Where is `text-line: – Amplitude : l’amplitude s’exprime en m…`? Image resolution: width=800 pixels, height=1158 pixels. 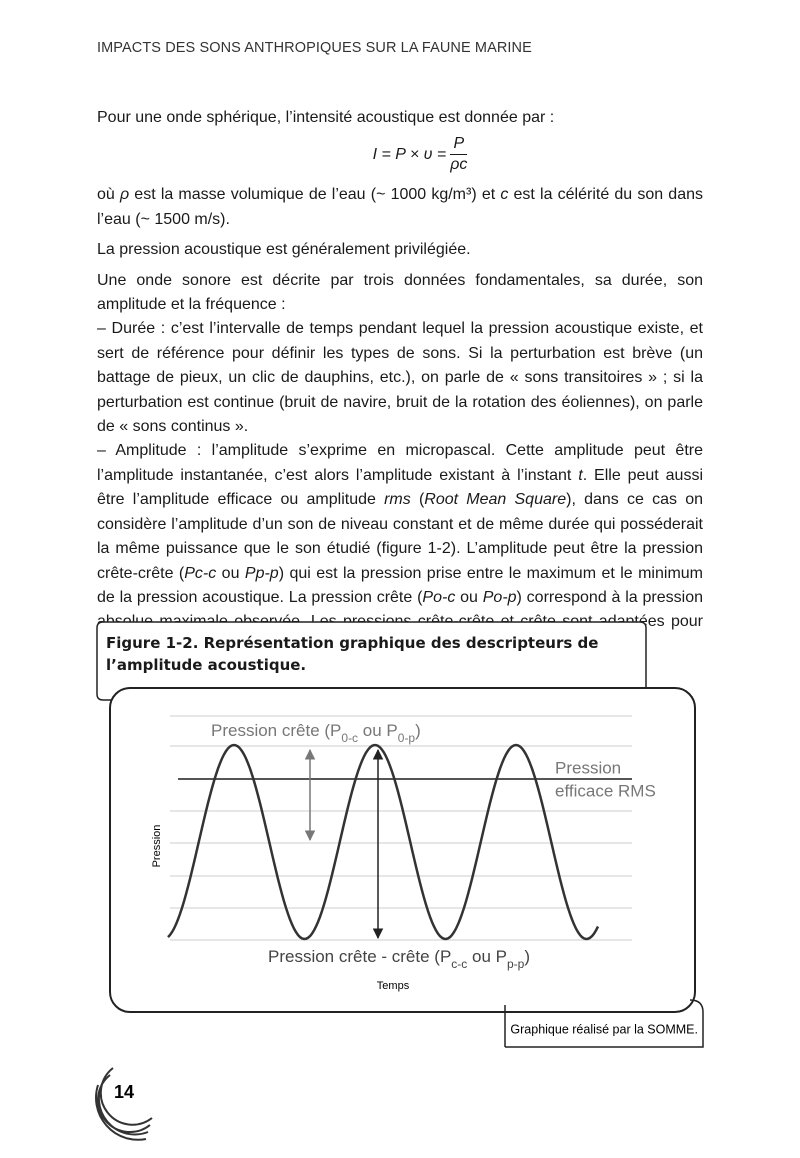 text-line: – Amplitude : l’amplitude s’exprime en m… is located at coordinates (400, 549).